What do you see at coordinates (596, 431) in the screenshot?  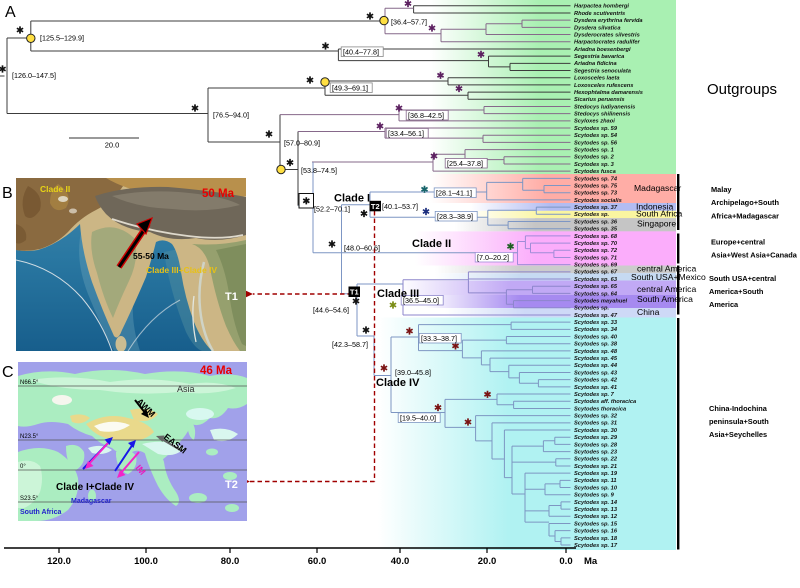 I see `svg-text: Scytodes sp. 30` at bounding box center [596, 431].